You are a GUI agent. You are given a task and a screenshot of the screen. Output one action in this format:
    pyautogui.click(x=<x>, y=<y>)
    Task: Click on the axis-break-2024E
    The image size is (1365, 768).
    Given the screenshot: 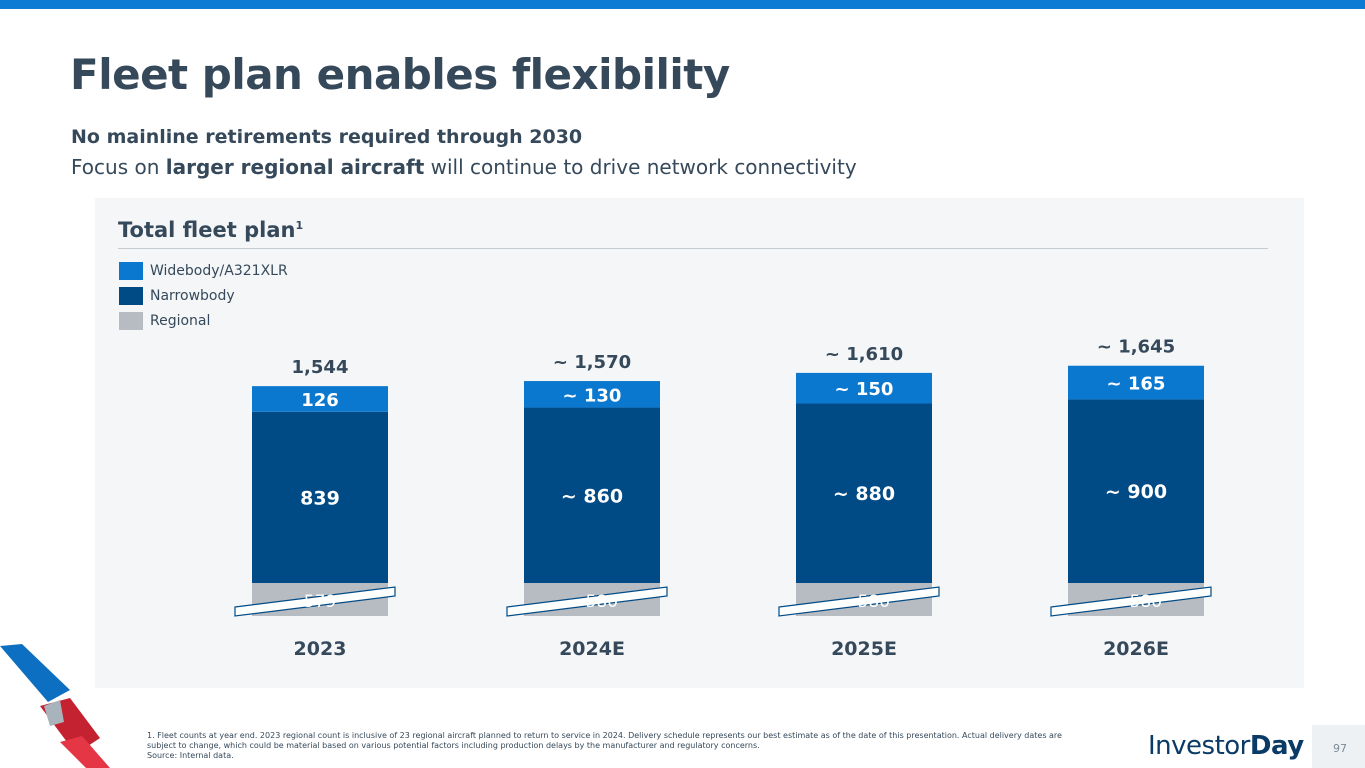 What is the action you would take?
    pyautogui.click(x=587, y=601)
    